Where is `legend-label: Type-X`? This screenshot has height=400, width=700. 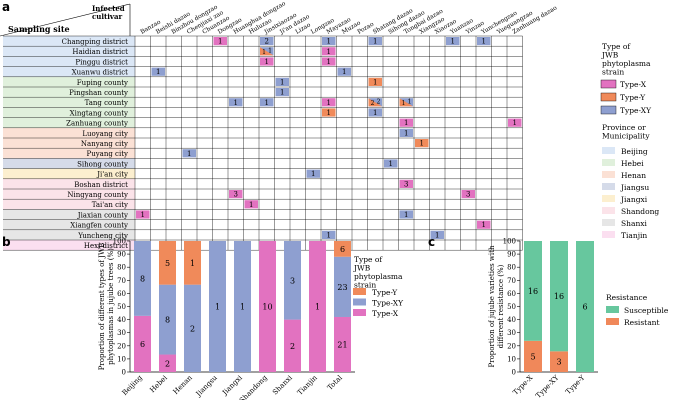 legend-label: Type-X is located at coordinates (633, 84).